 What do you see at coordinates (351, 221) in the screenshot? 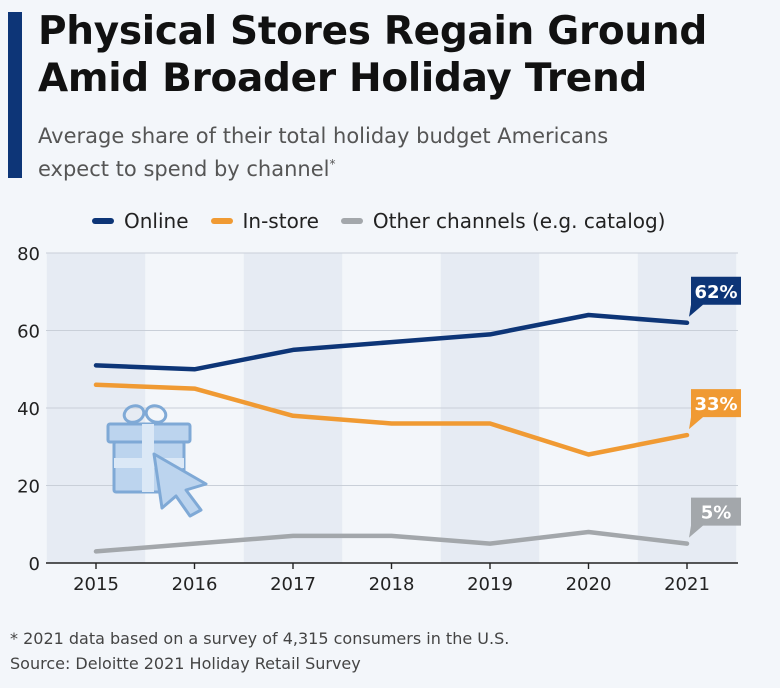
I see `legend-swatch-other` at bounding box center [351, 221].